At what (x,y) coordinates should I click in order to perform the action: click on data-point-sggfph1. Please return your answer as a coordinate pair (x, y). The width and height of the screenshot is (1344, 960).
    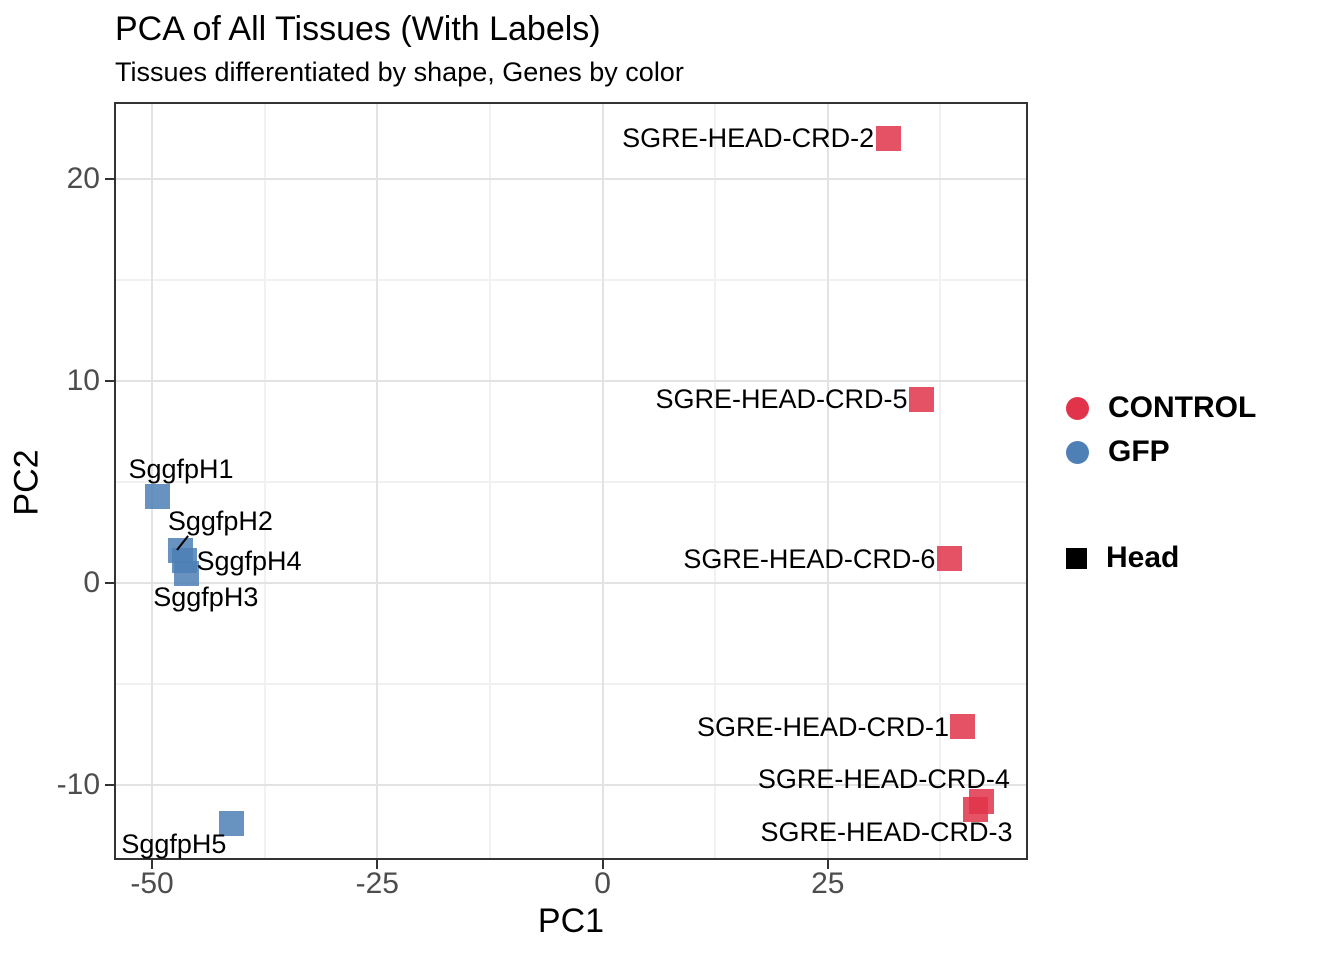
    Looking at the image, I should click on (157, 496).